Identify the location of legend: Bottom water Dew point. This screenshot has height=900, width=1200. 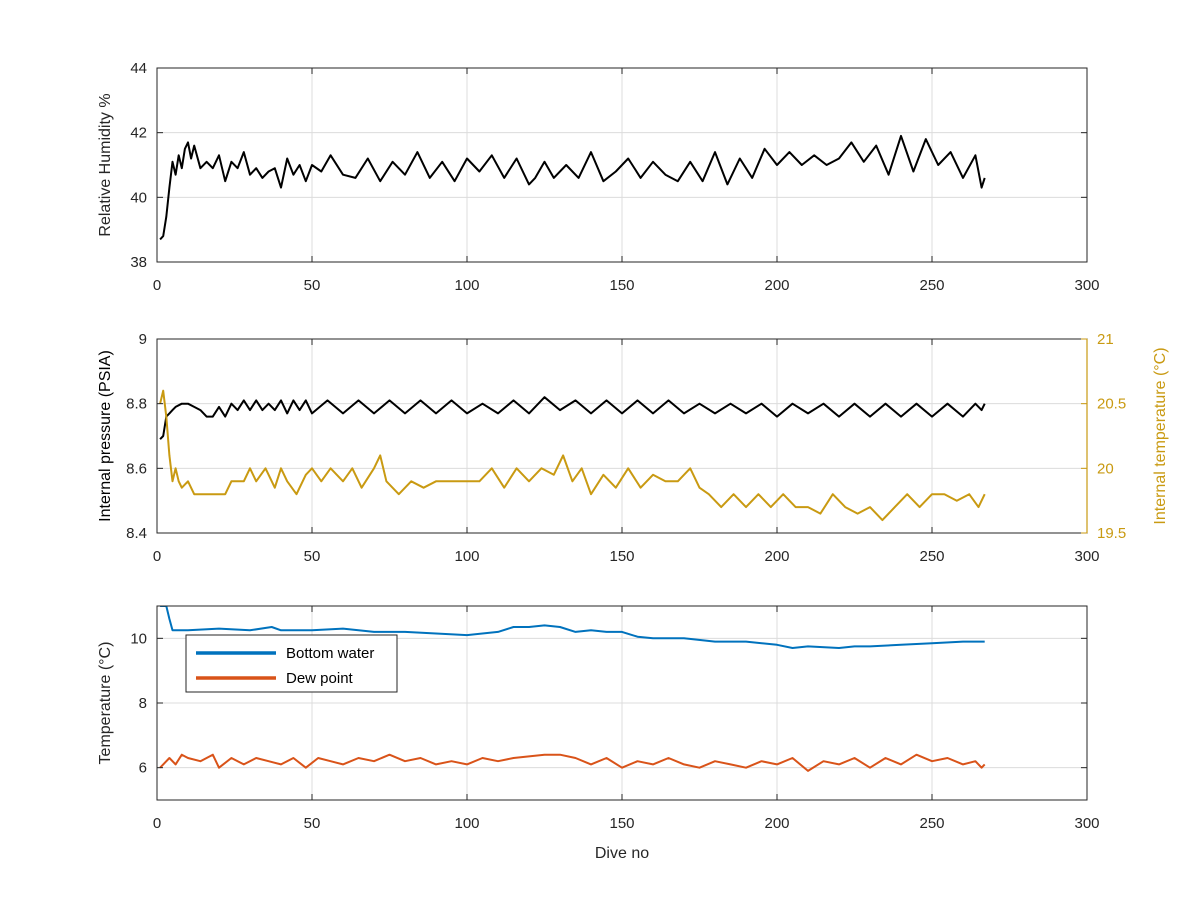
(291, 663).